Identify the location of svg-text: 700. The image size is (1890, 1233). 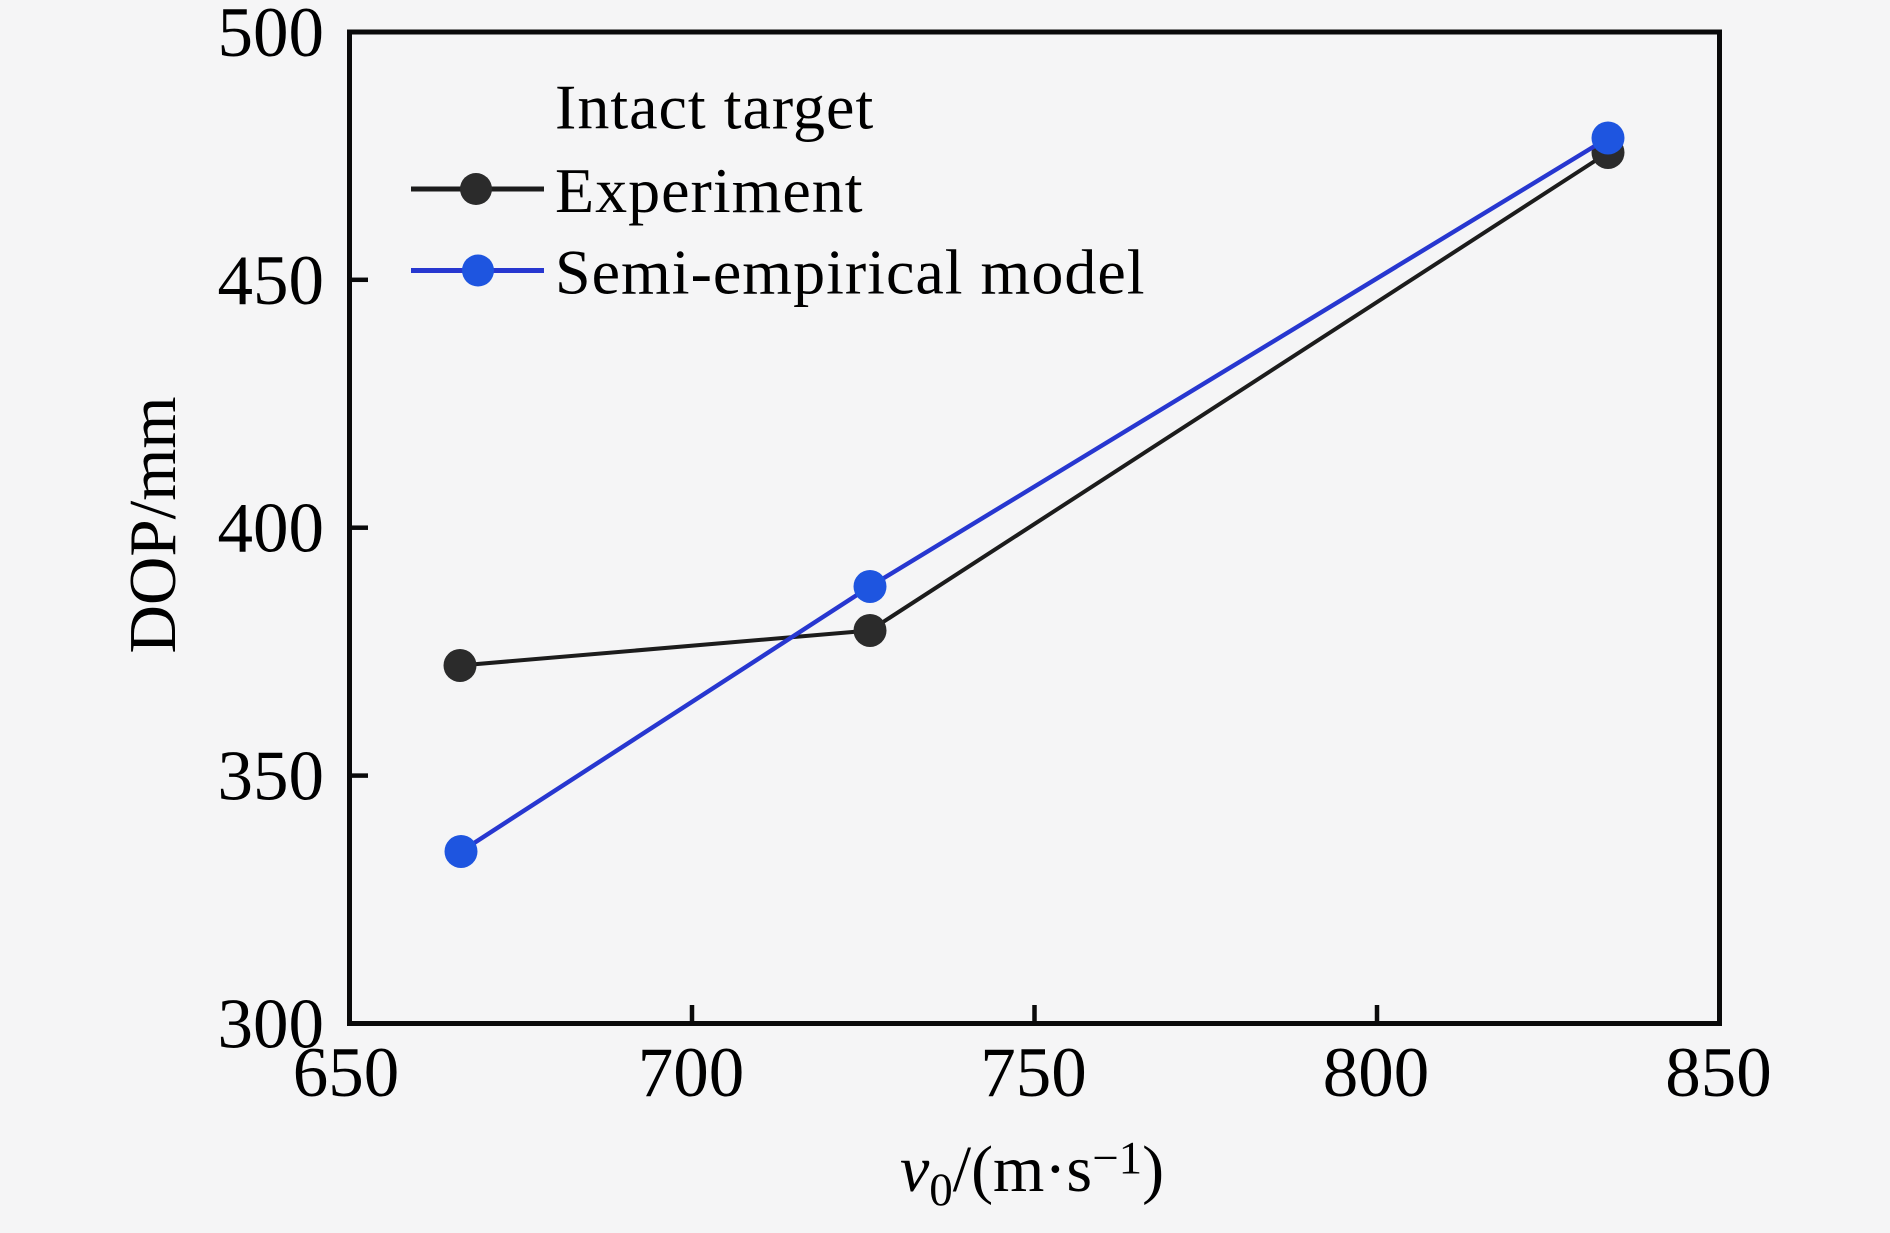
(691, 1073).